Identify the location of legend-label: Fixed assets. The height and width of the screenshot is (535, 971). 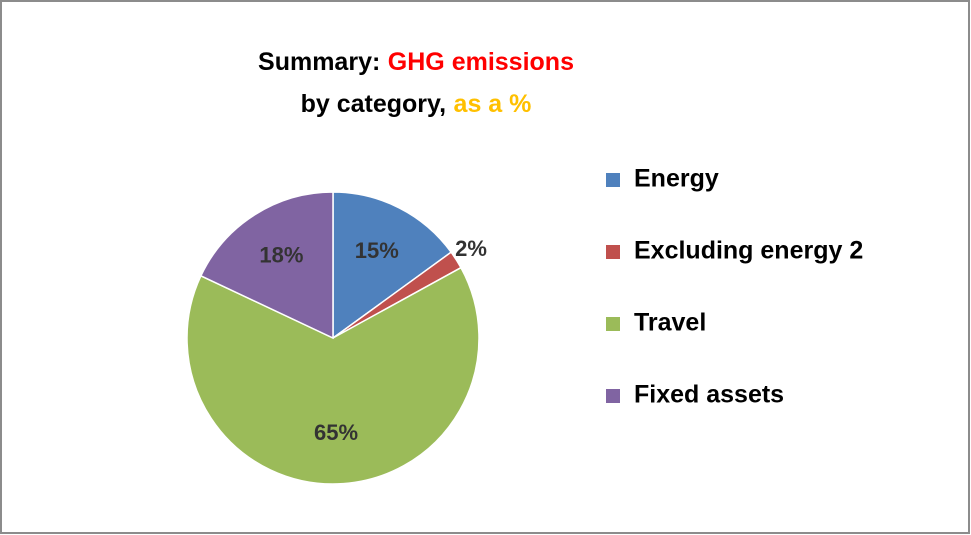
(709, 395).